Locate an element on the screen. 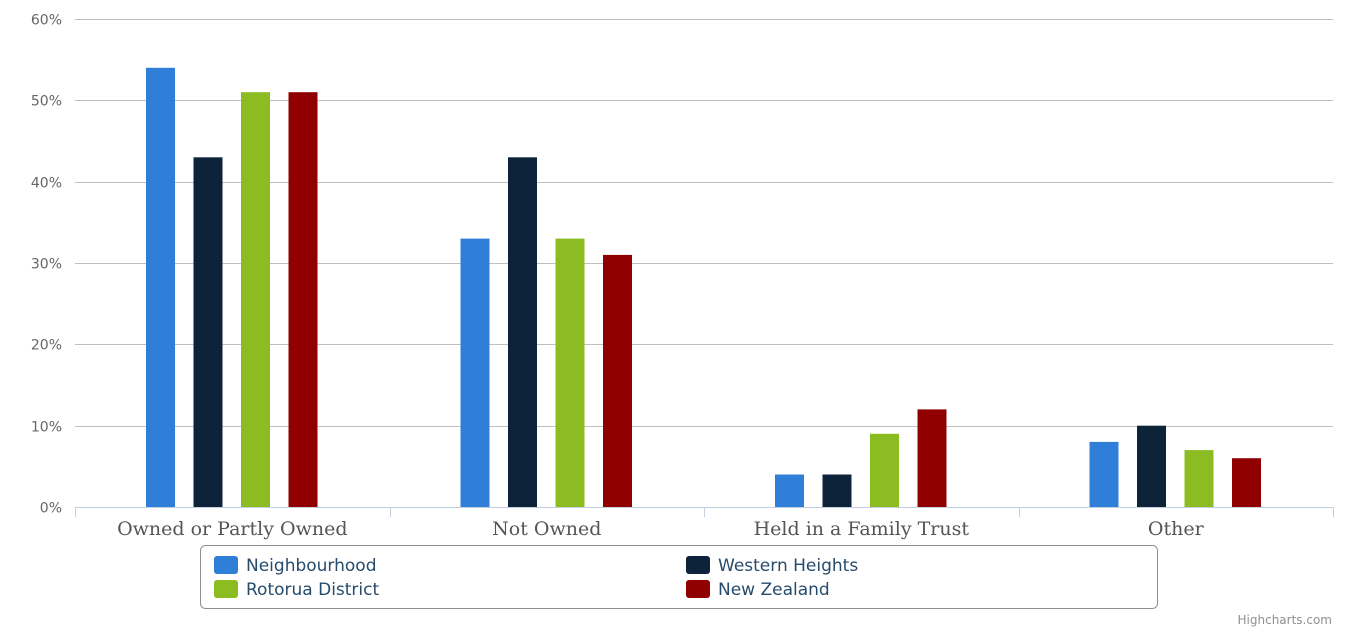  x-category-label: Other is located at coordinates (1176, 529).